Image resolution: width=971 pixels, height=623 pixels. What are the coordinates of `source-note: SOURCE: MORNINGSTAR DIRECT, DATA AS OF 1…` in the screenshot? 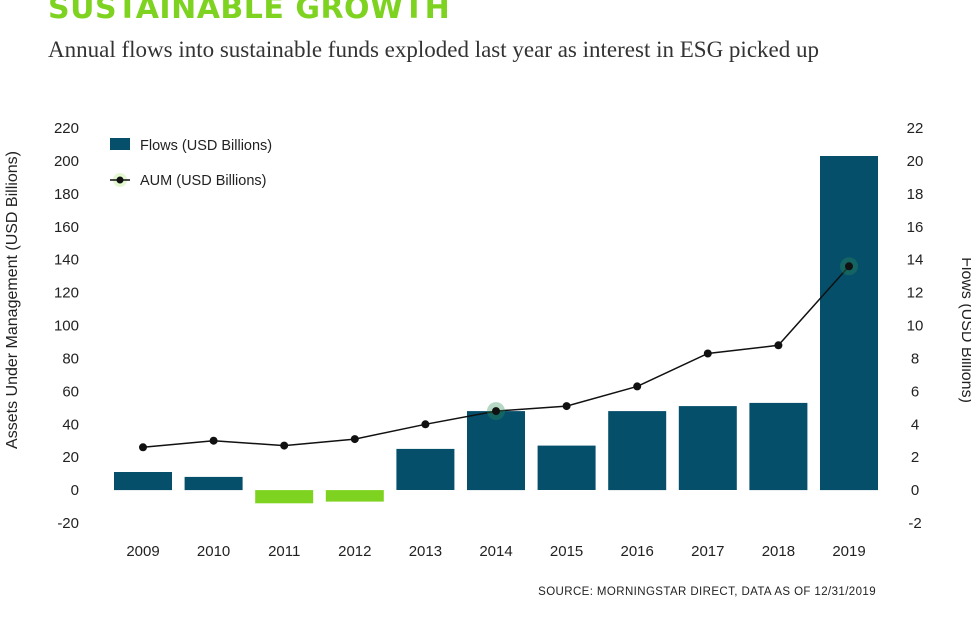 It's located at (707, 592).